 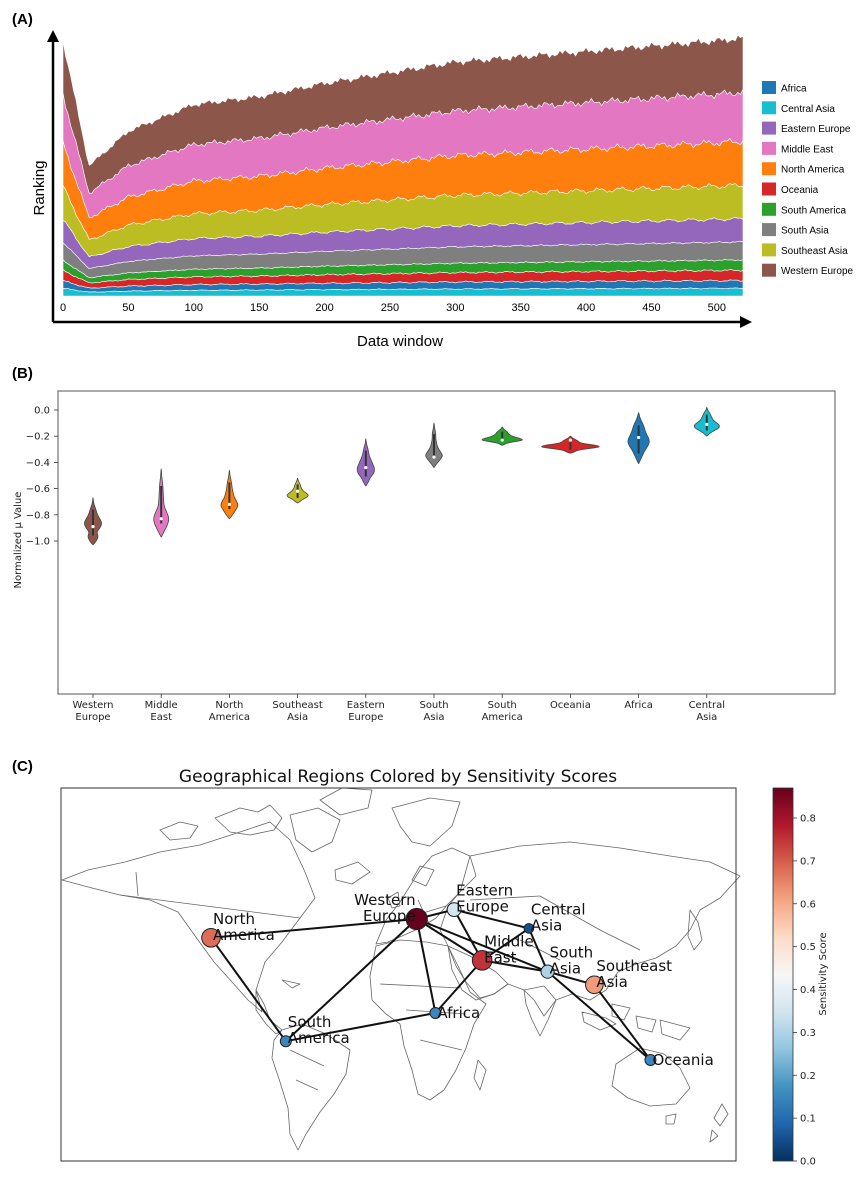 I want to click on area-western-europe, so click(x=403, y=114).